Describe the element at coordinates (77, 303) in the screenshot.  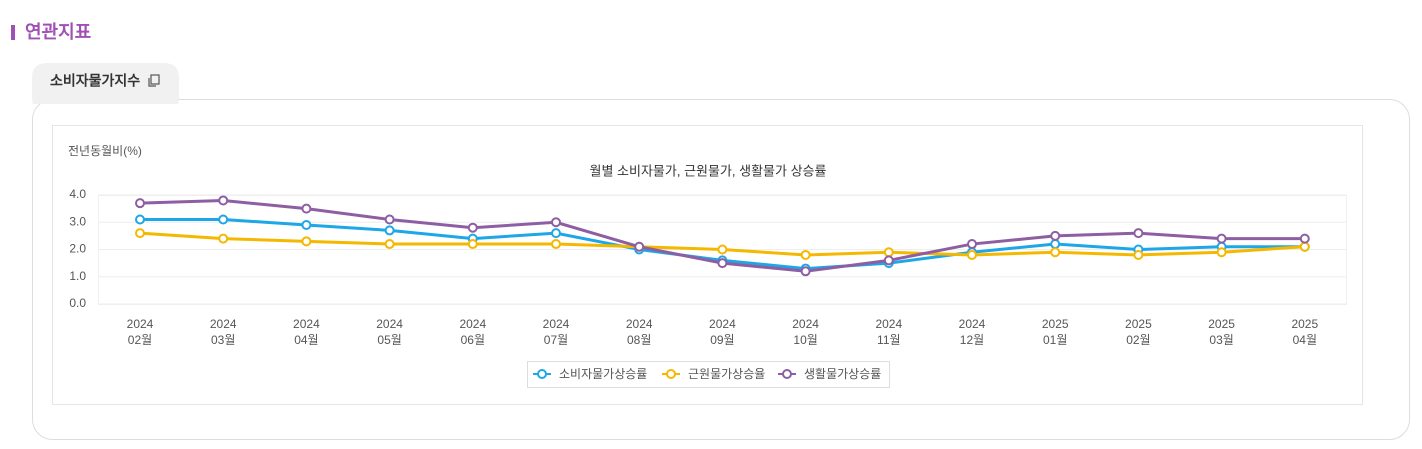
I see `y-tick-label: 0.0` at that location.